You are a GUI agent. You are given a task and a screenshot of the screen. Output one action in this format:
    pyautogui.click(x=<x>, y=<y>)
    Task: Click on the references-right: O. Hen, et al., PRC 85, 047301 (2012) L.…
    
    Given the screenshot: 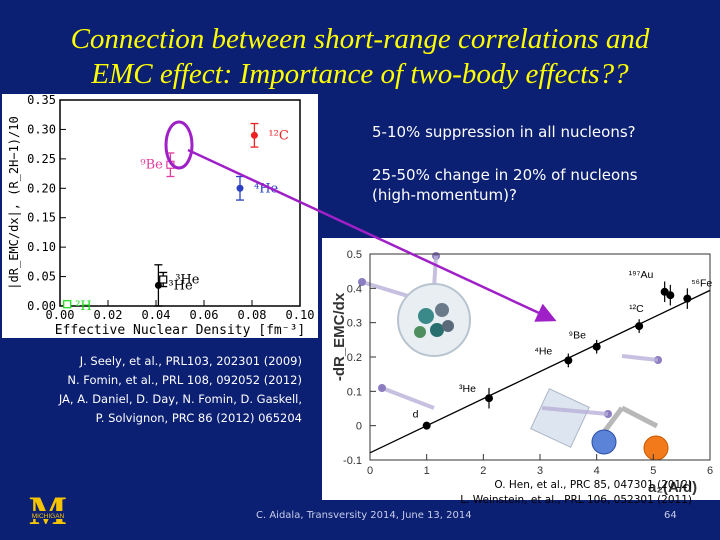 What is the action you would take?
    pyautogui.click(x=536, y=493)
    